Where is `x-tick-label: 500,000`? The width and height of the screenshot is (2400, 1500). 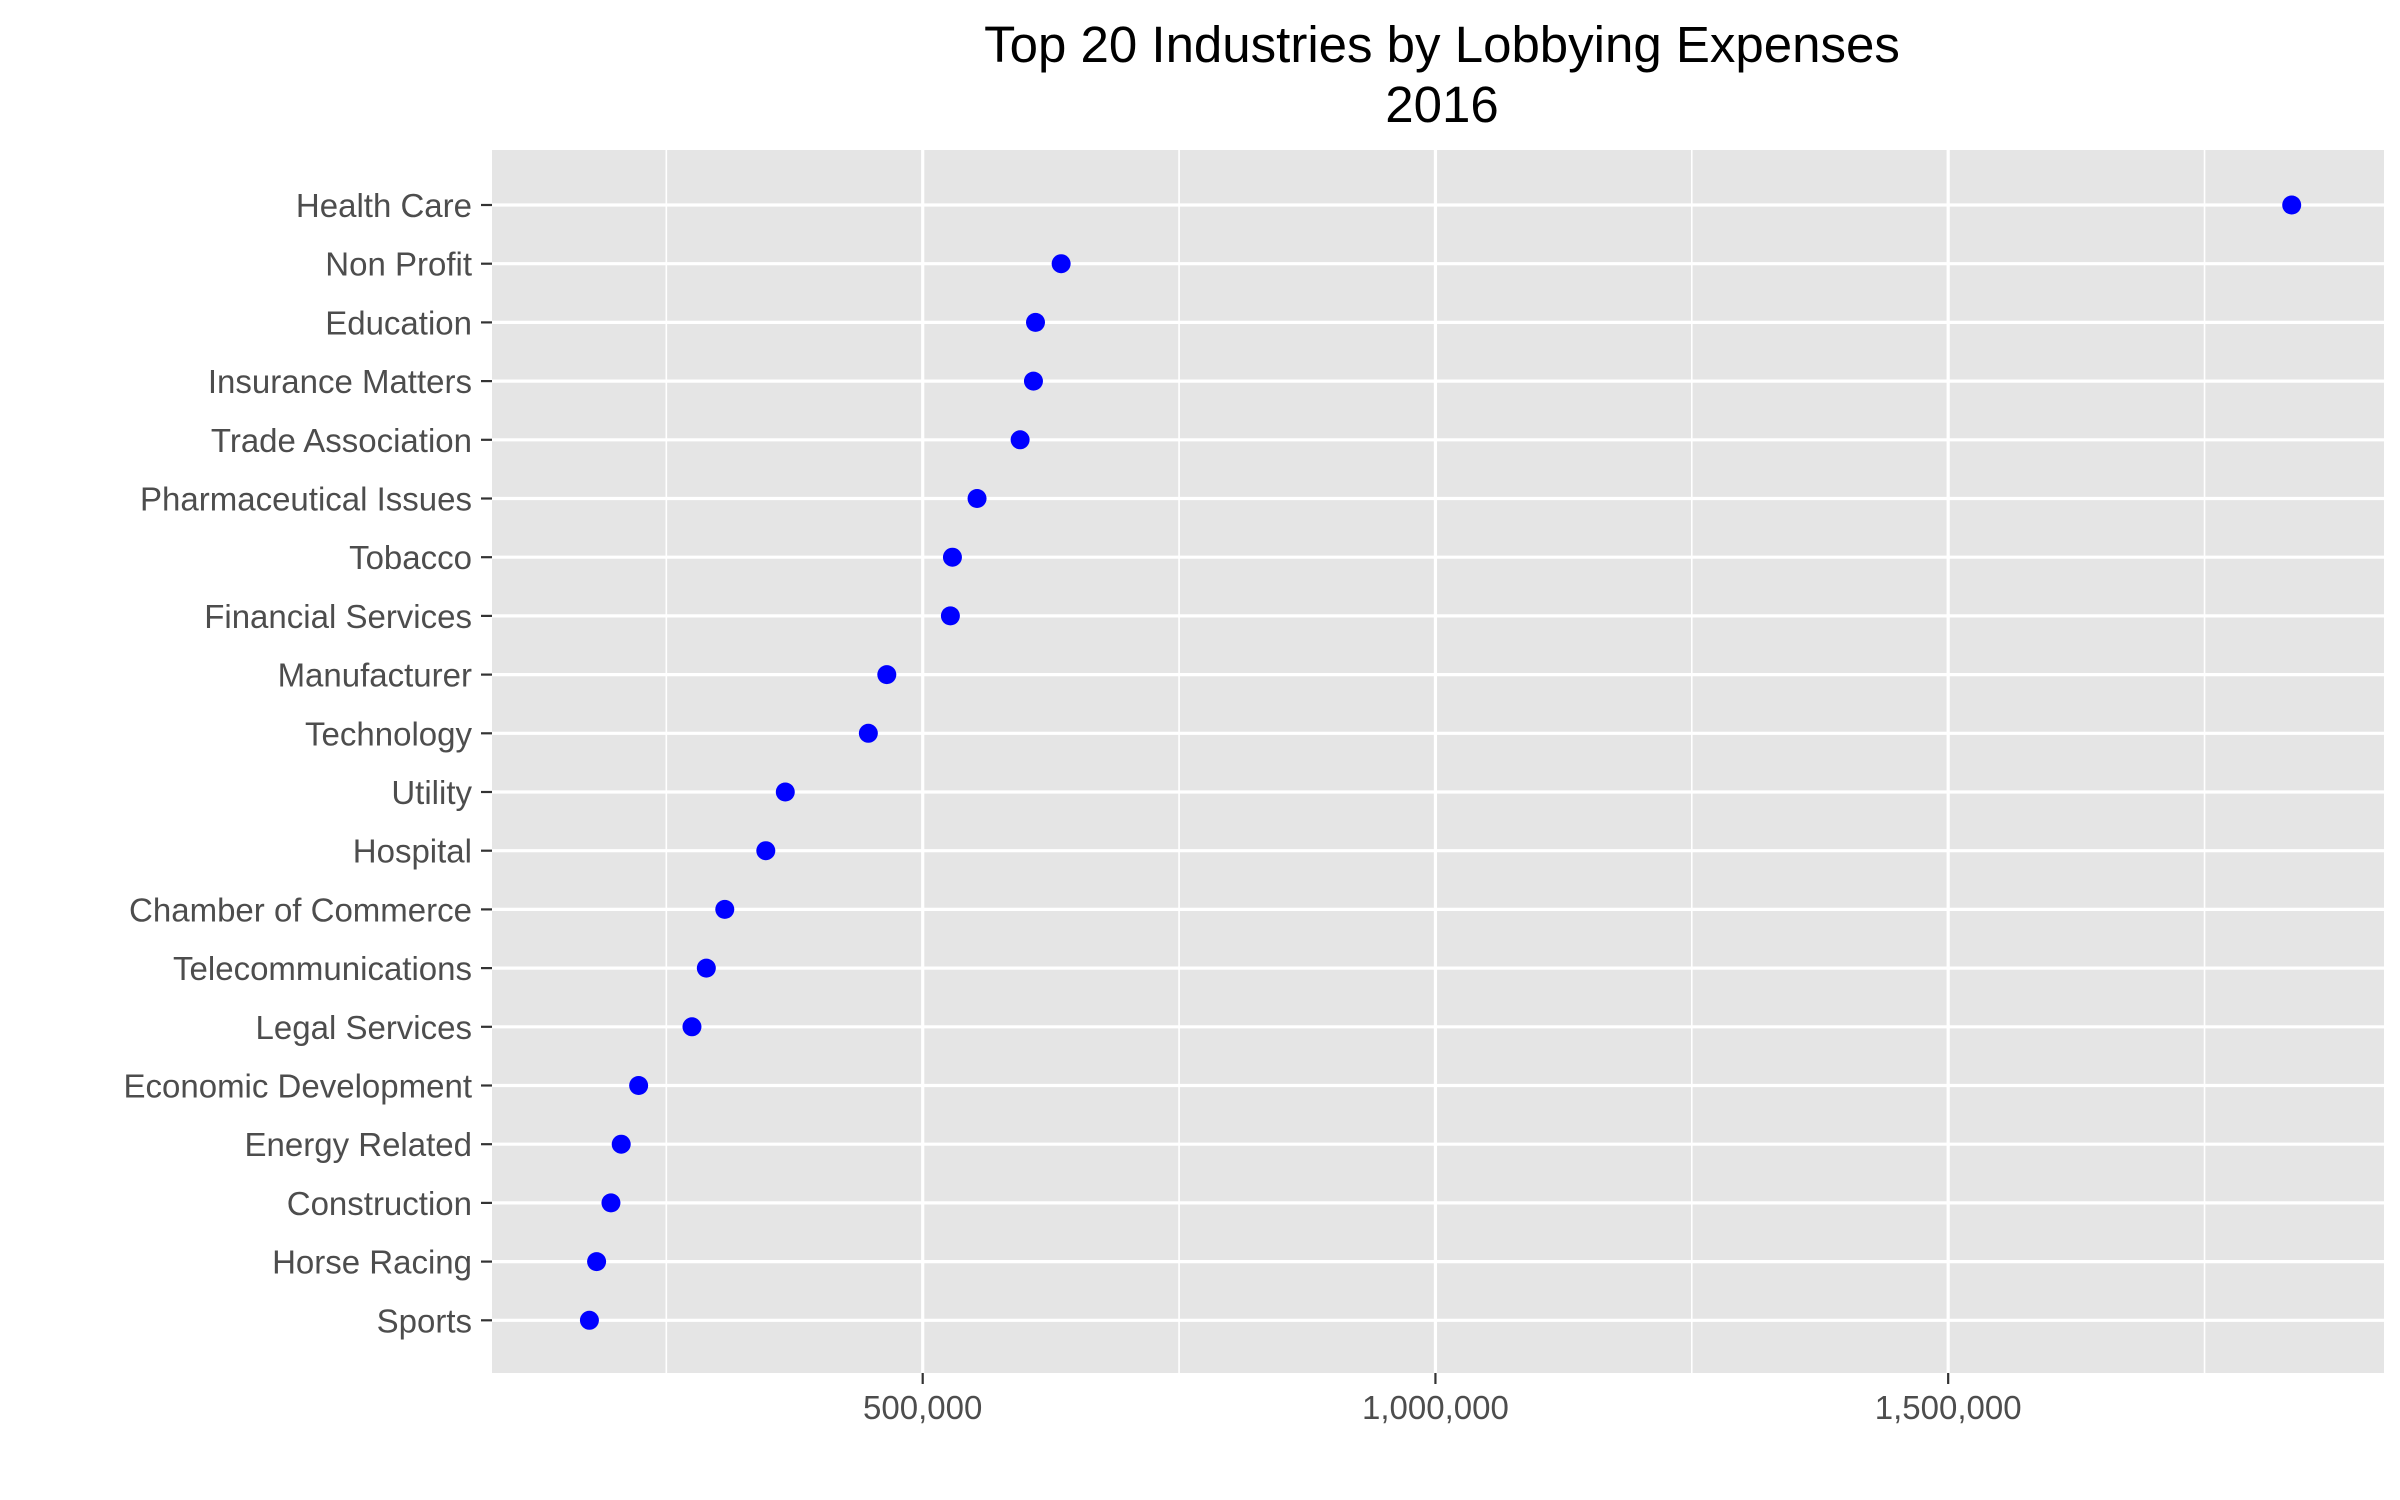 x-tick-label: 500,000 is located at coordinates (922, 1407).